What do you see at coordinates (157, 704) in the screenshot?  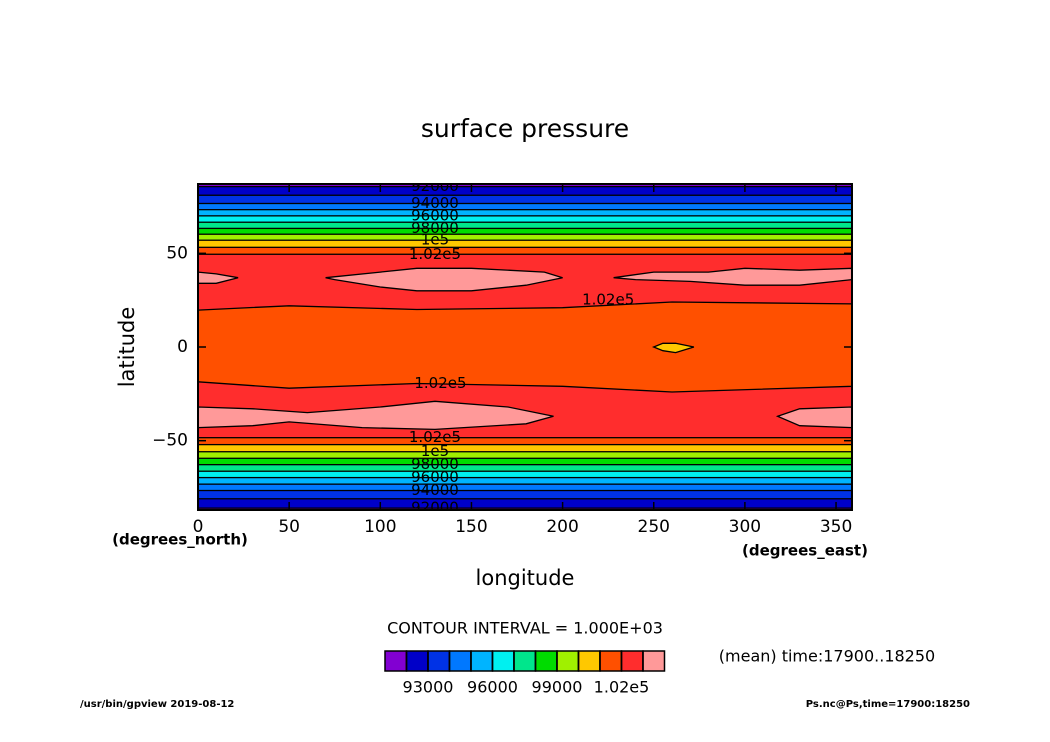 I see `footer-left: /usr/bin/gpview 2019-08-12` at bounding box center [157, 704].